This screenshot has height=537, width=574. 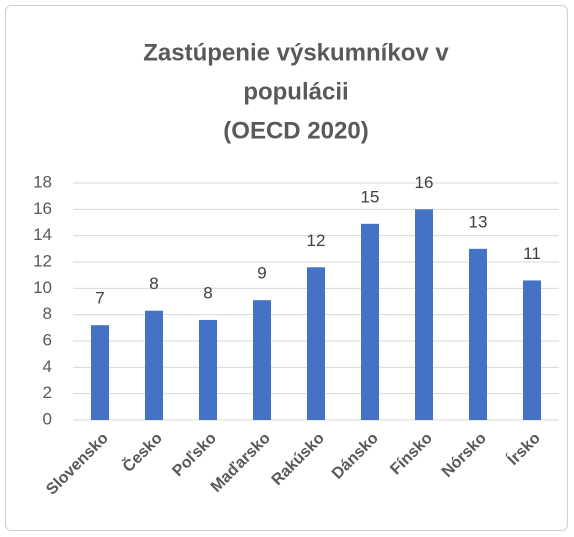 I want to click on value-label: 16, so click(x=424, y=182).